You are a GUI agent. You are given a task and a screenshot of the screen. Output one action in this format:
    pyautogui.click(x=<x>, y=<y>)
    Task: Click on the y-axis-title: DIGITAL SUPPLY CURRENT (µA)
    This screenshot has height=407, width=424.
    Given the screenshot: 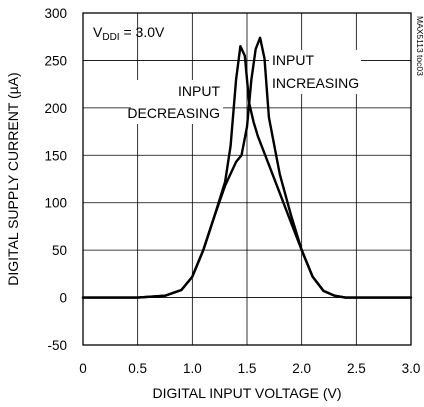 What is the action you would take?
    pyautogui.click(x=13, y=178)
    